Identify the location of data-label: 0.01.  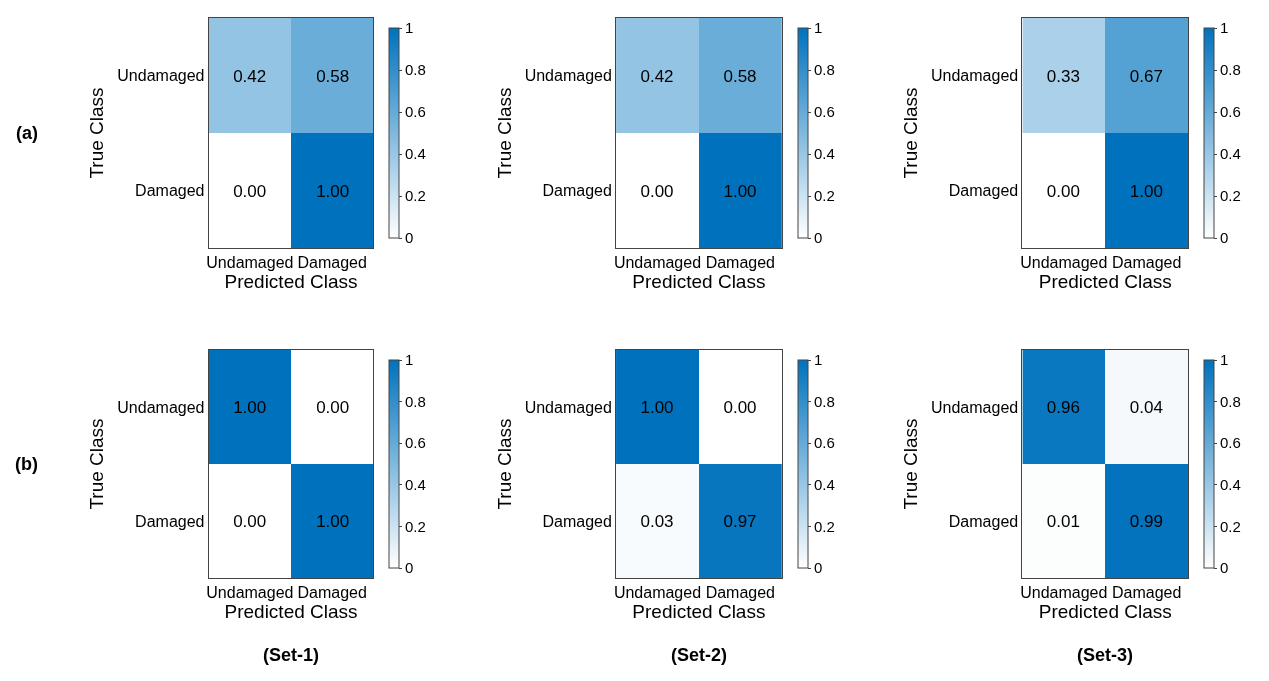
(1063, 521).